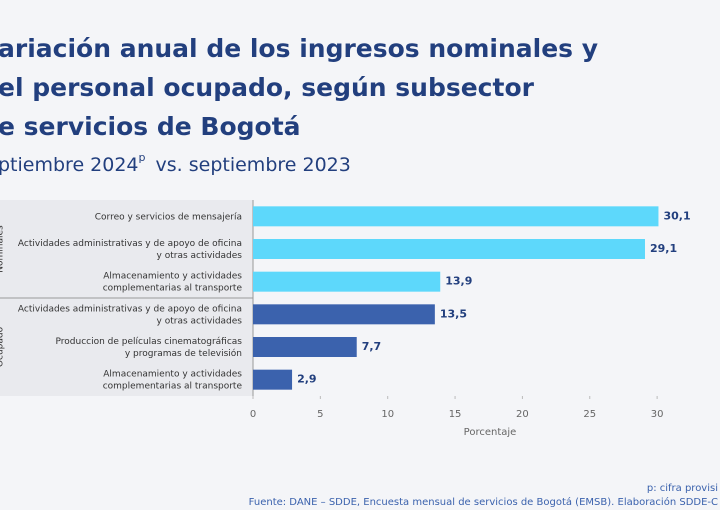 The height and width of the screenshot is (510, 720). What do you see at coordinates (69, 165) in the screenshot?
I see `subtitle-main: ptiembre 2024` at bounding box center [69, 165].